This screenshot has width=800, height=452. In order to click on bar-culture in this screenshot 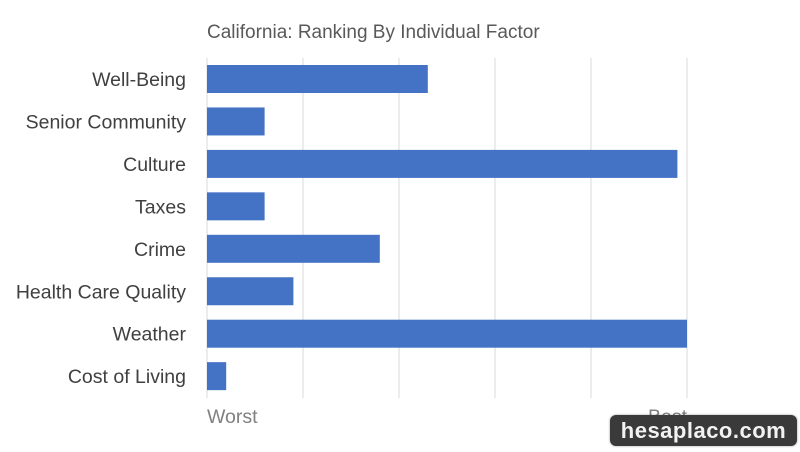, I will do `click(442, 163)`.